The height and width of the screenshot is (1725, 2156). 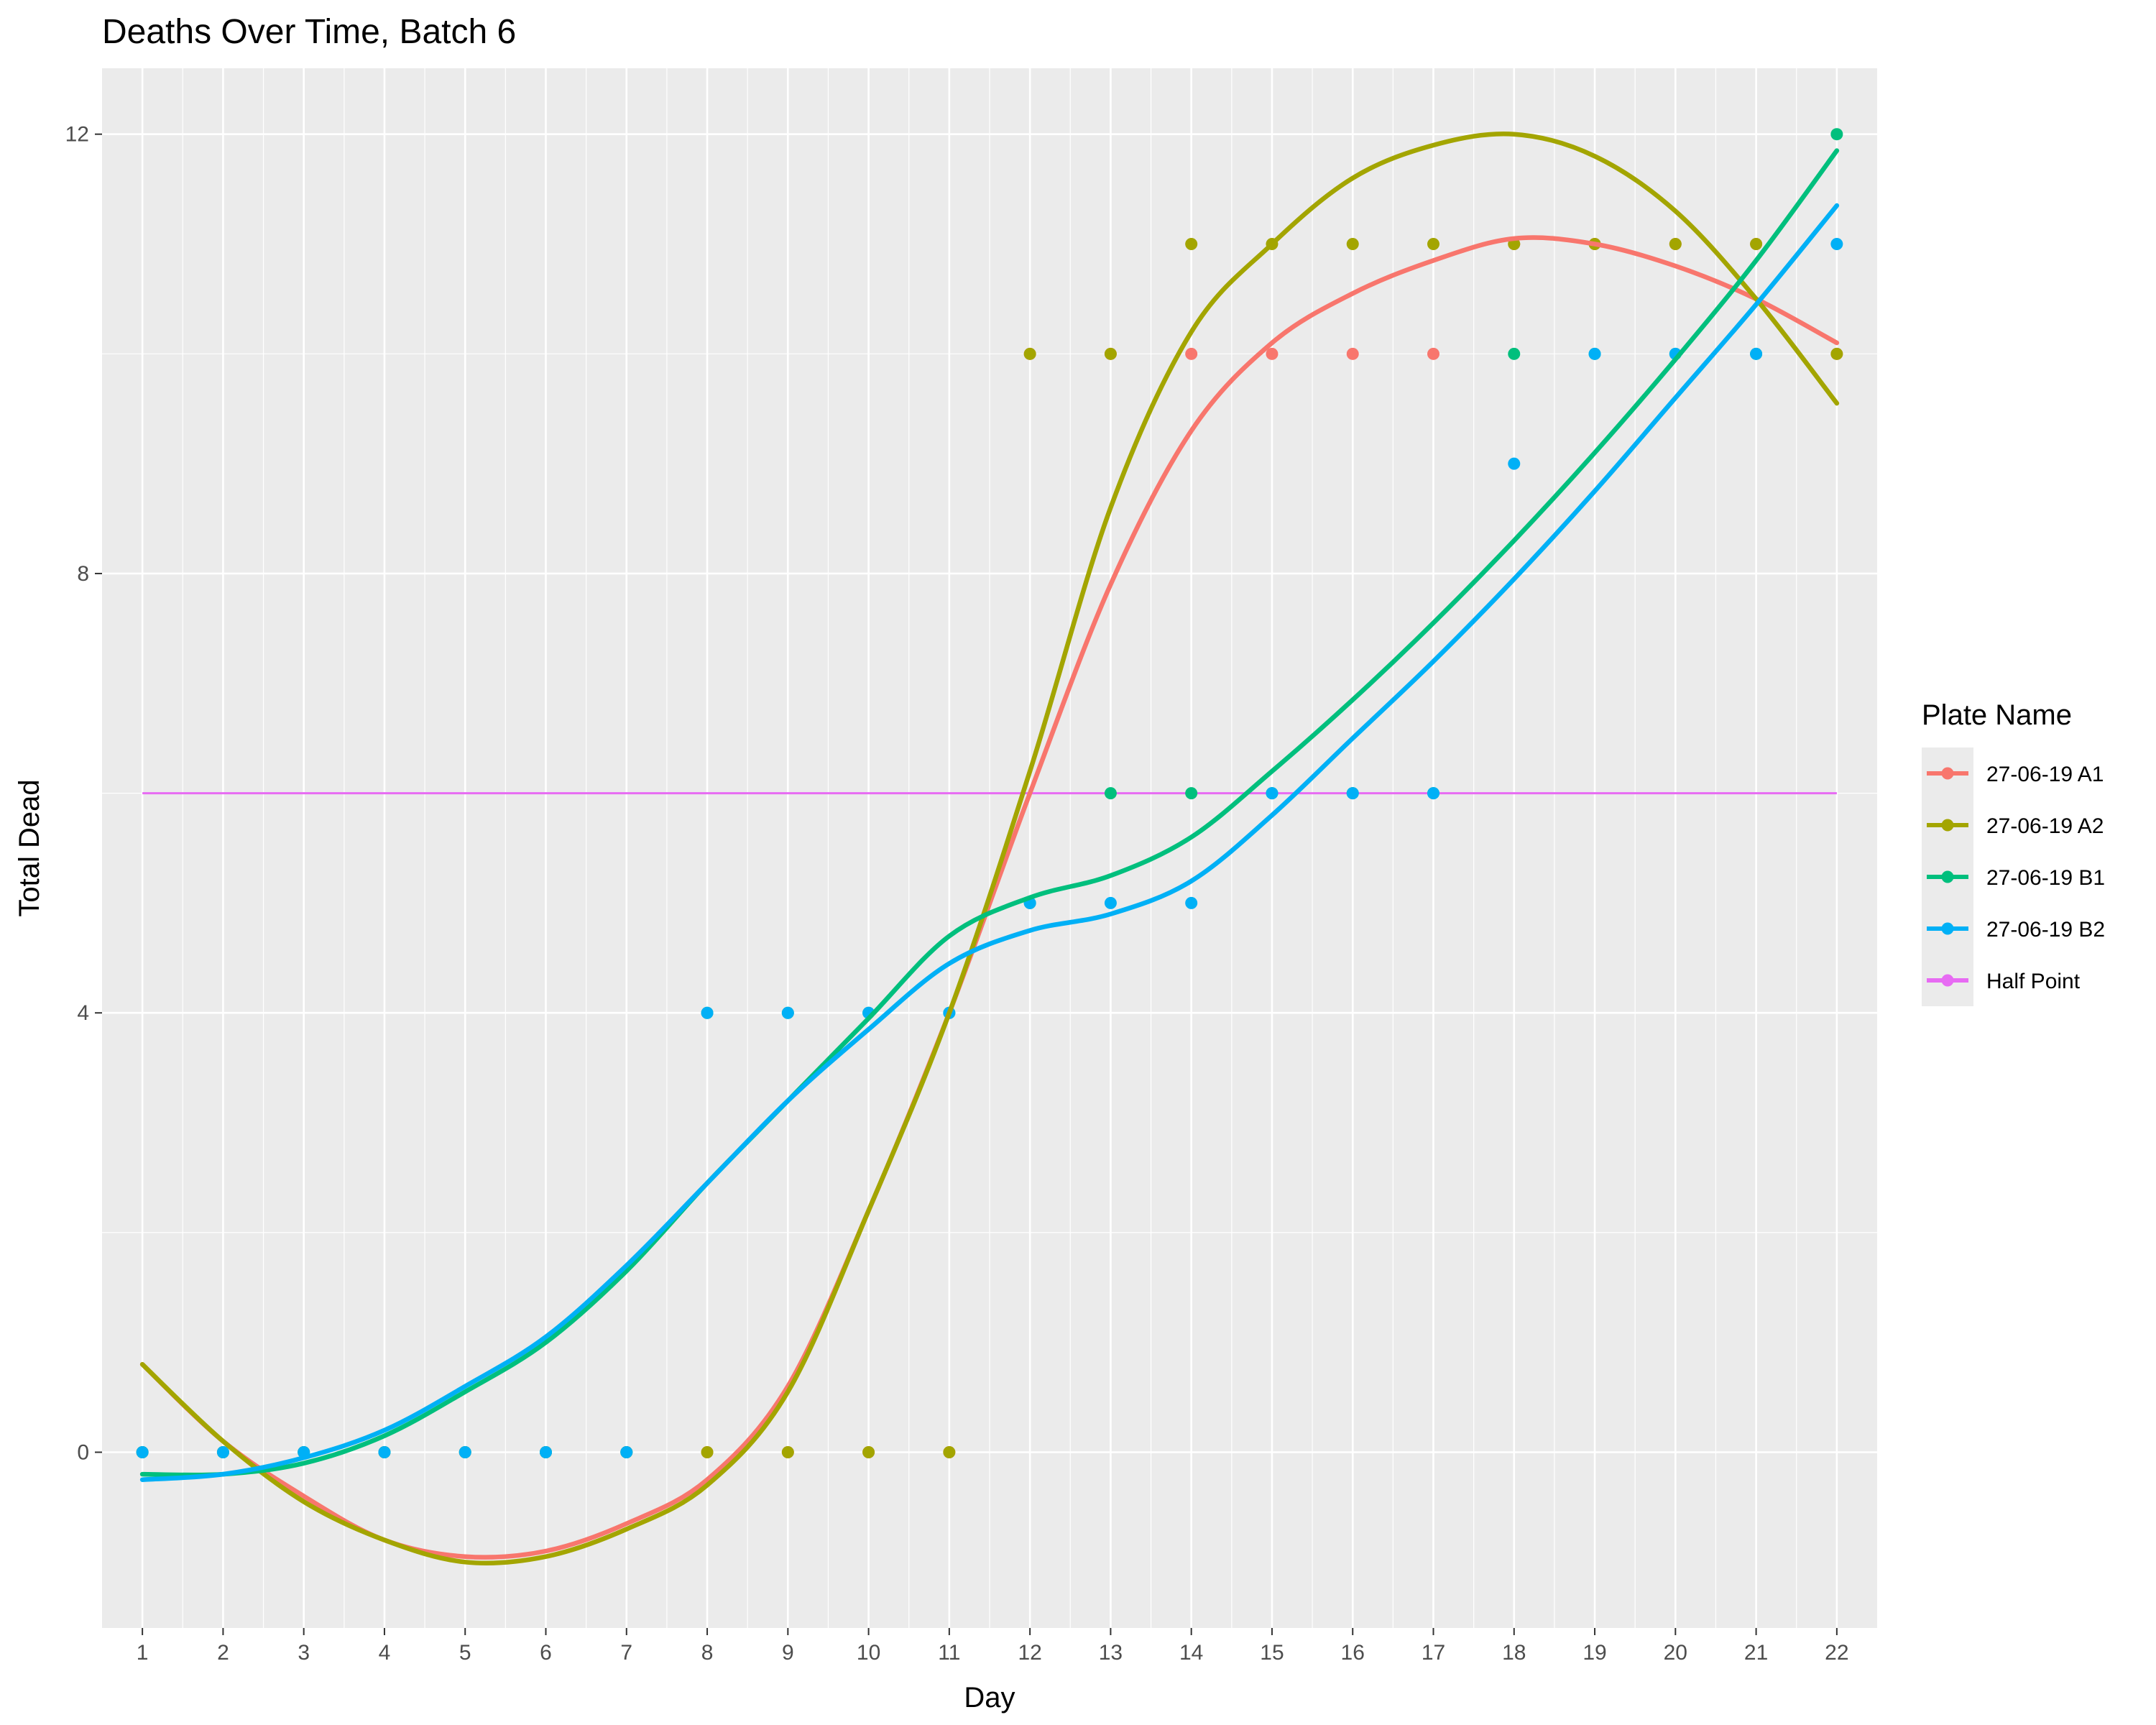 I want to click on y-tick-label: 8, so click(x=83, y=574).